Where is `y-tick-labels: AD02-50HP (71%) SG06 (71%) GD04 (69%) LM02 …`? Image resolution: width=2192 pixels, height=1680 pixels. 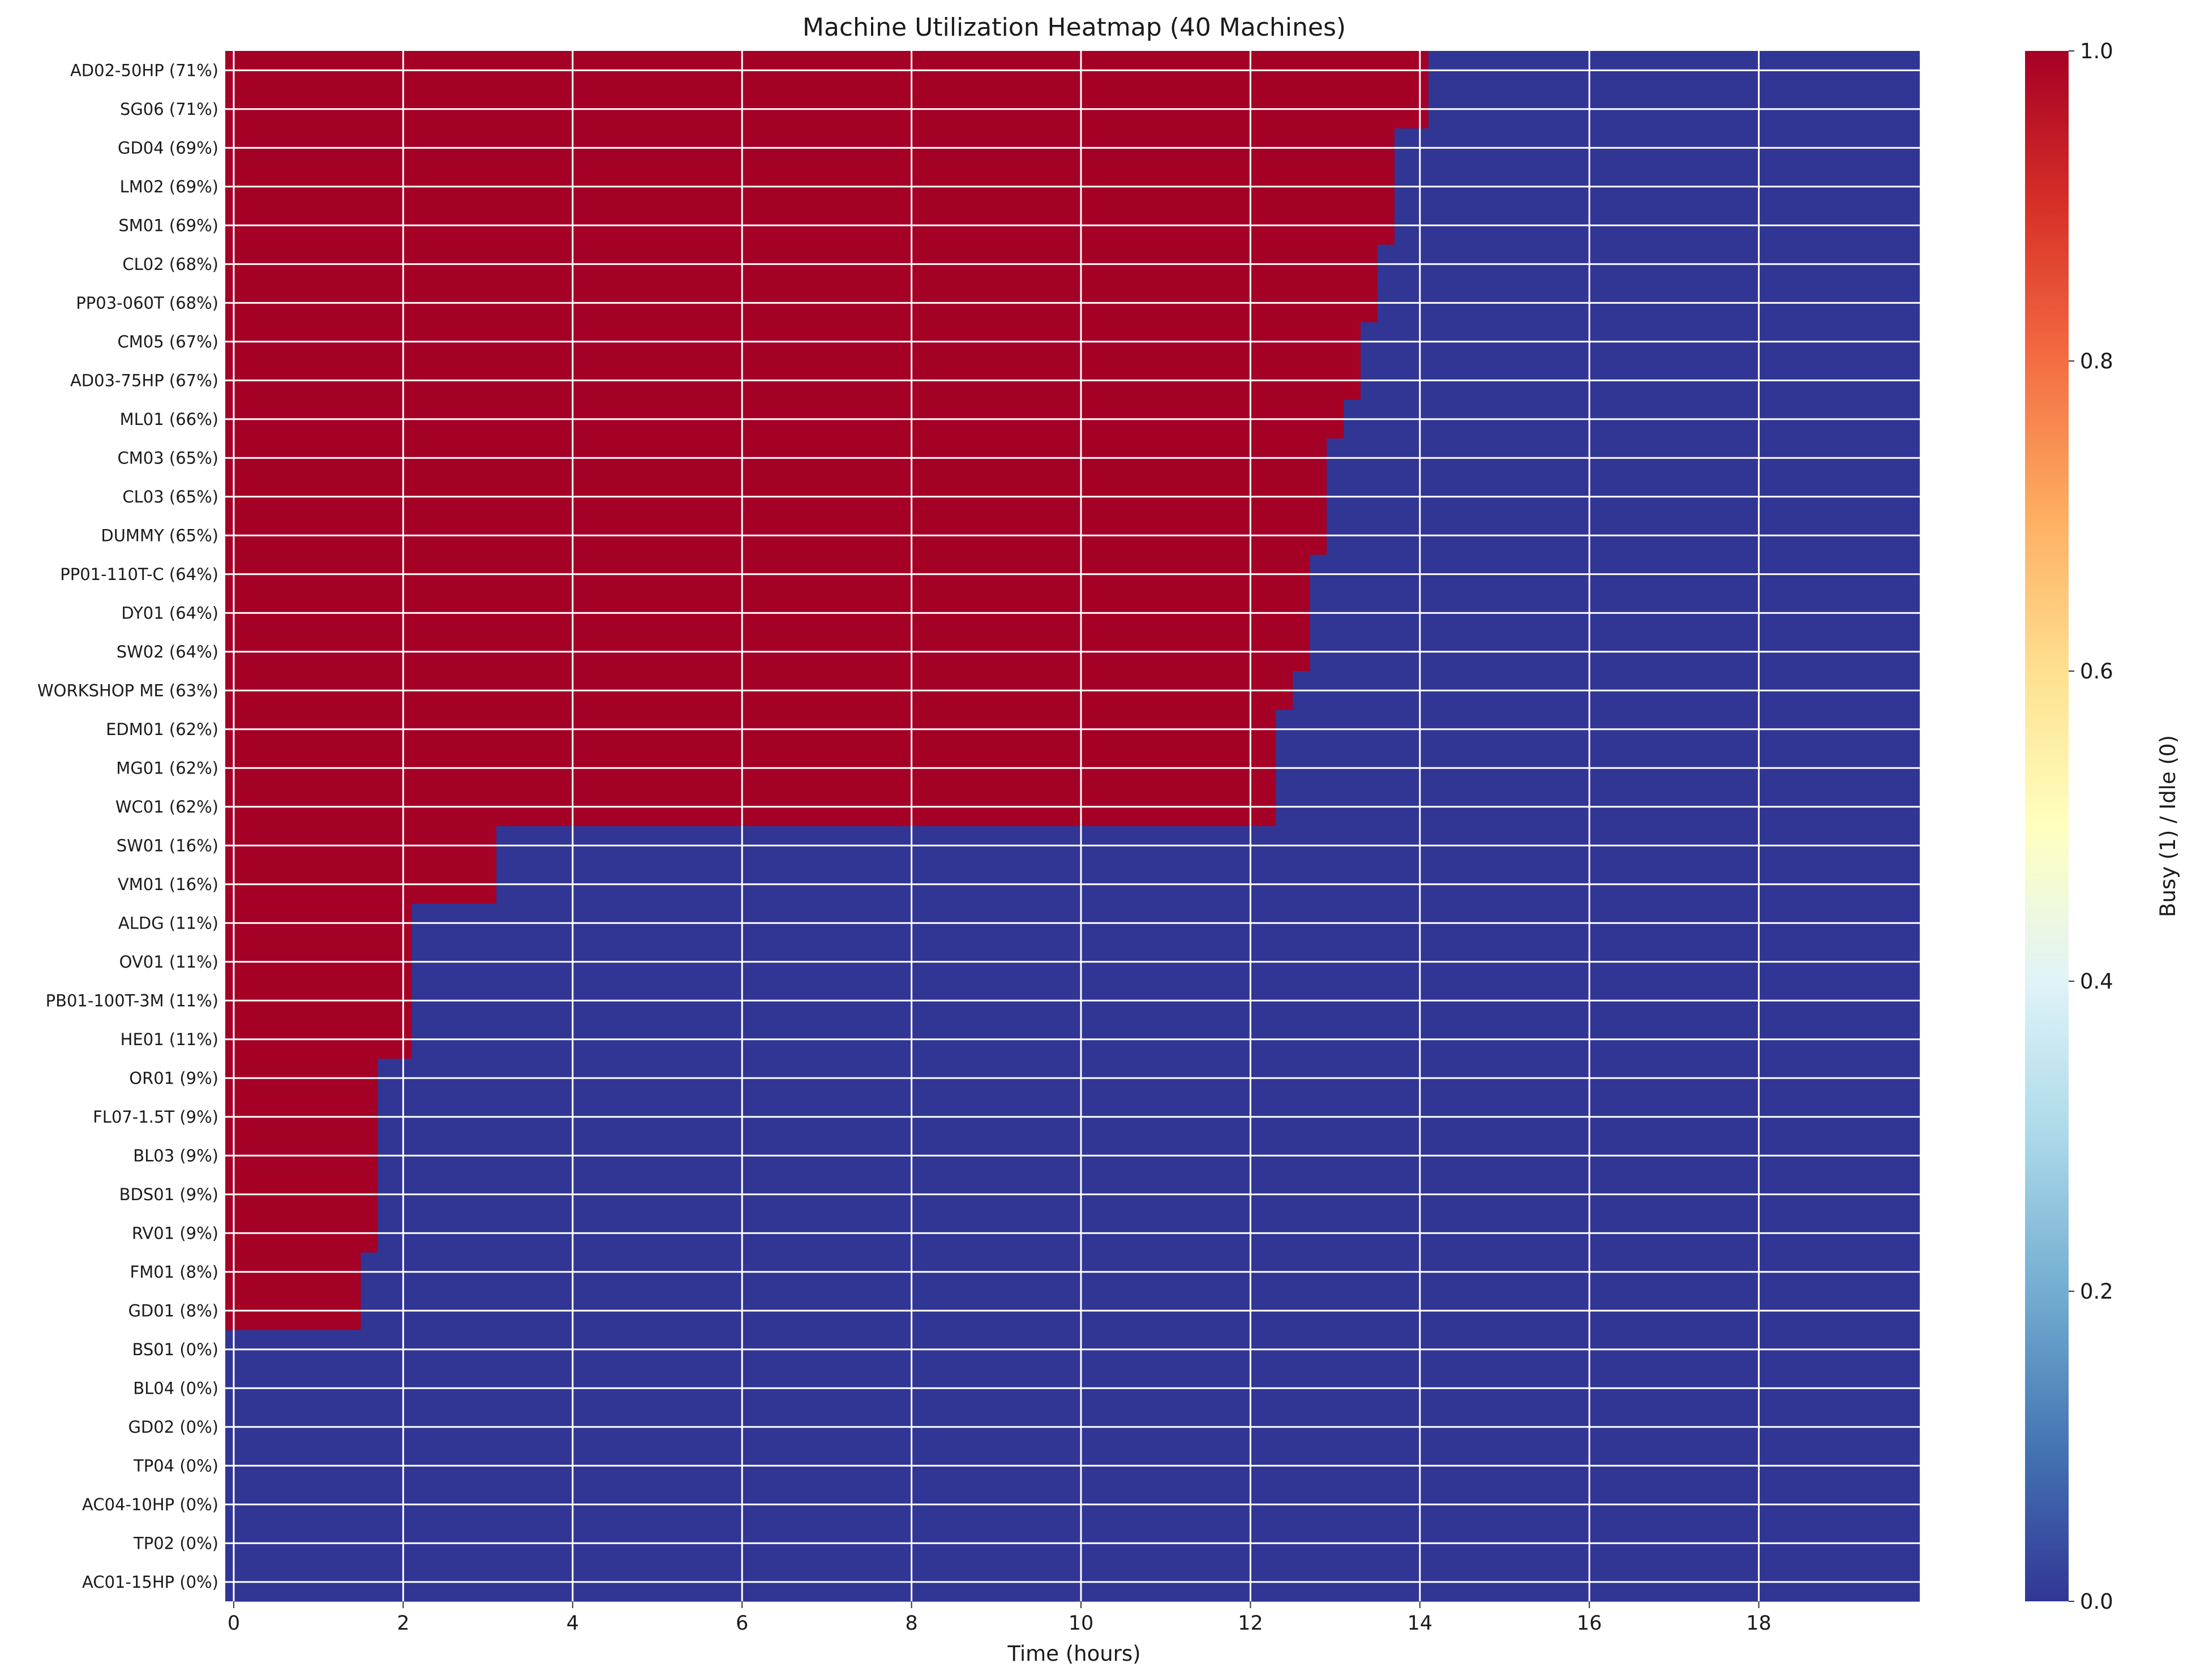 y-tick-labels: AD02-50HP (71%) SG06 (71%) GD04 (69%) LM02 … is located at coordinates (127, 826).